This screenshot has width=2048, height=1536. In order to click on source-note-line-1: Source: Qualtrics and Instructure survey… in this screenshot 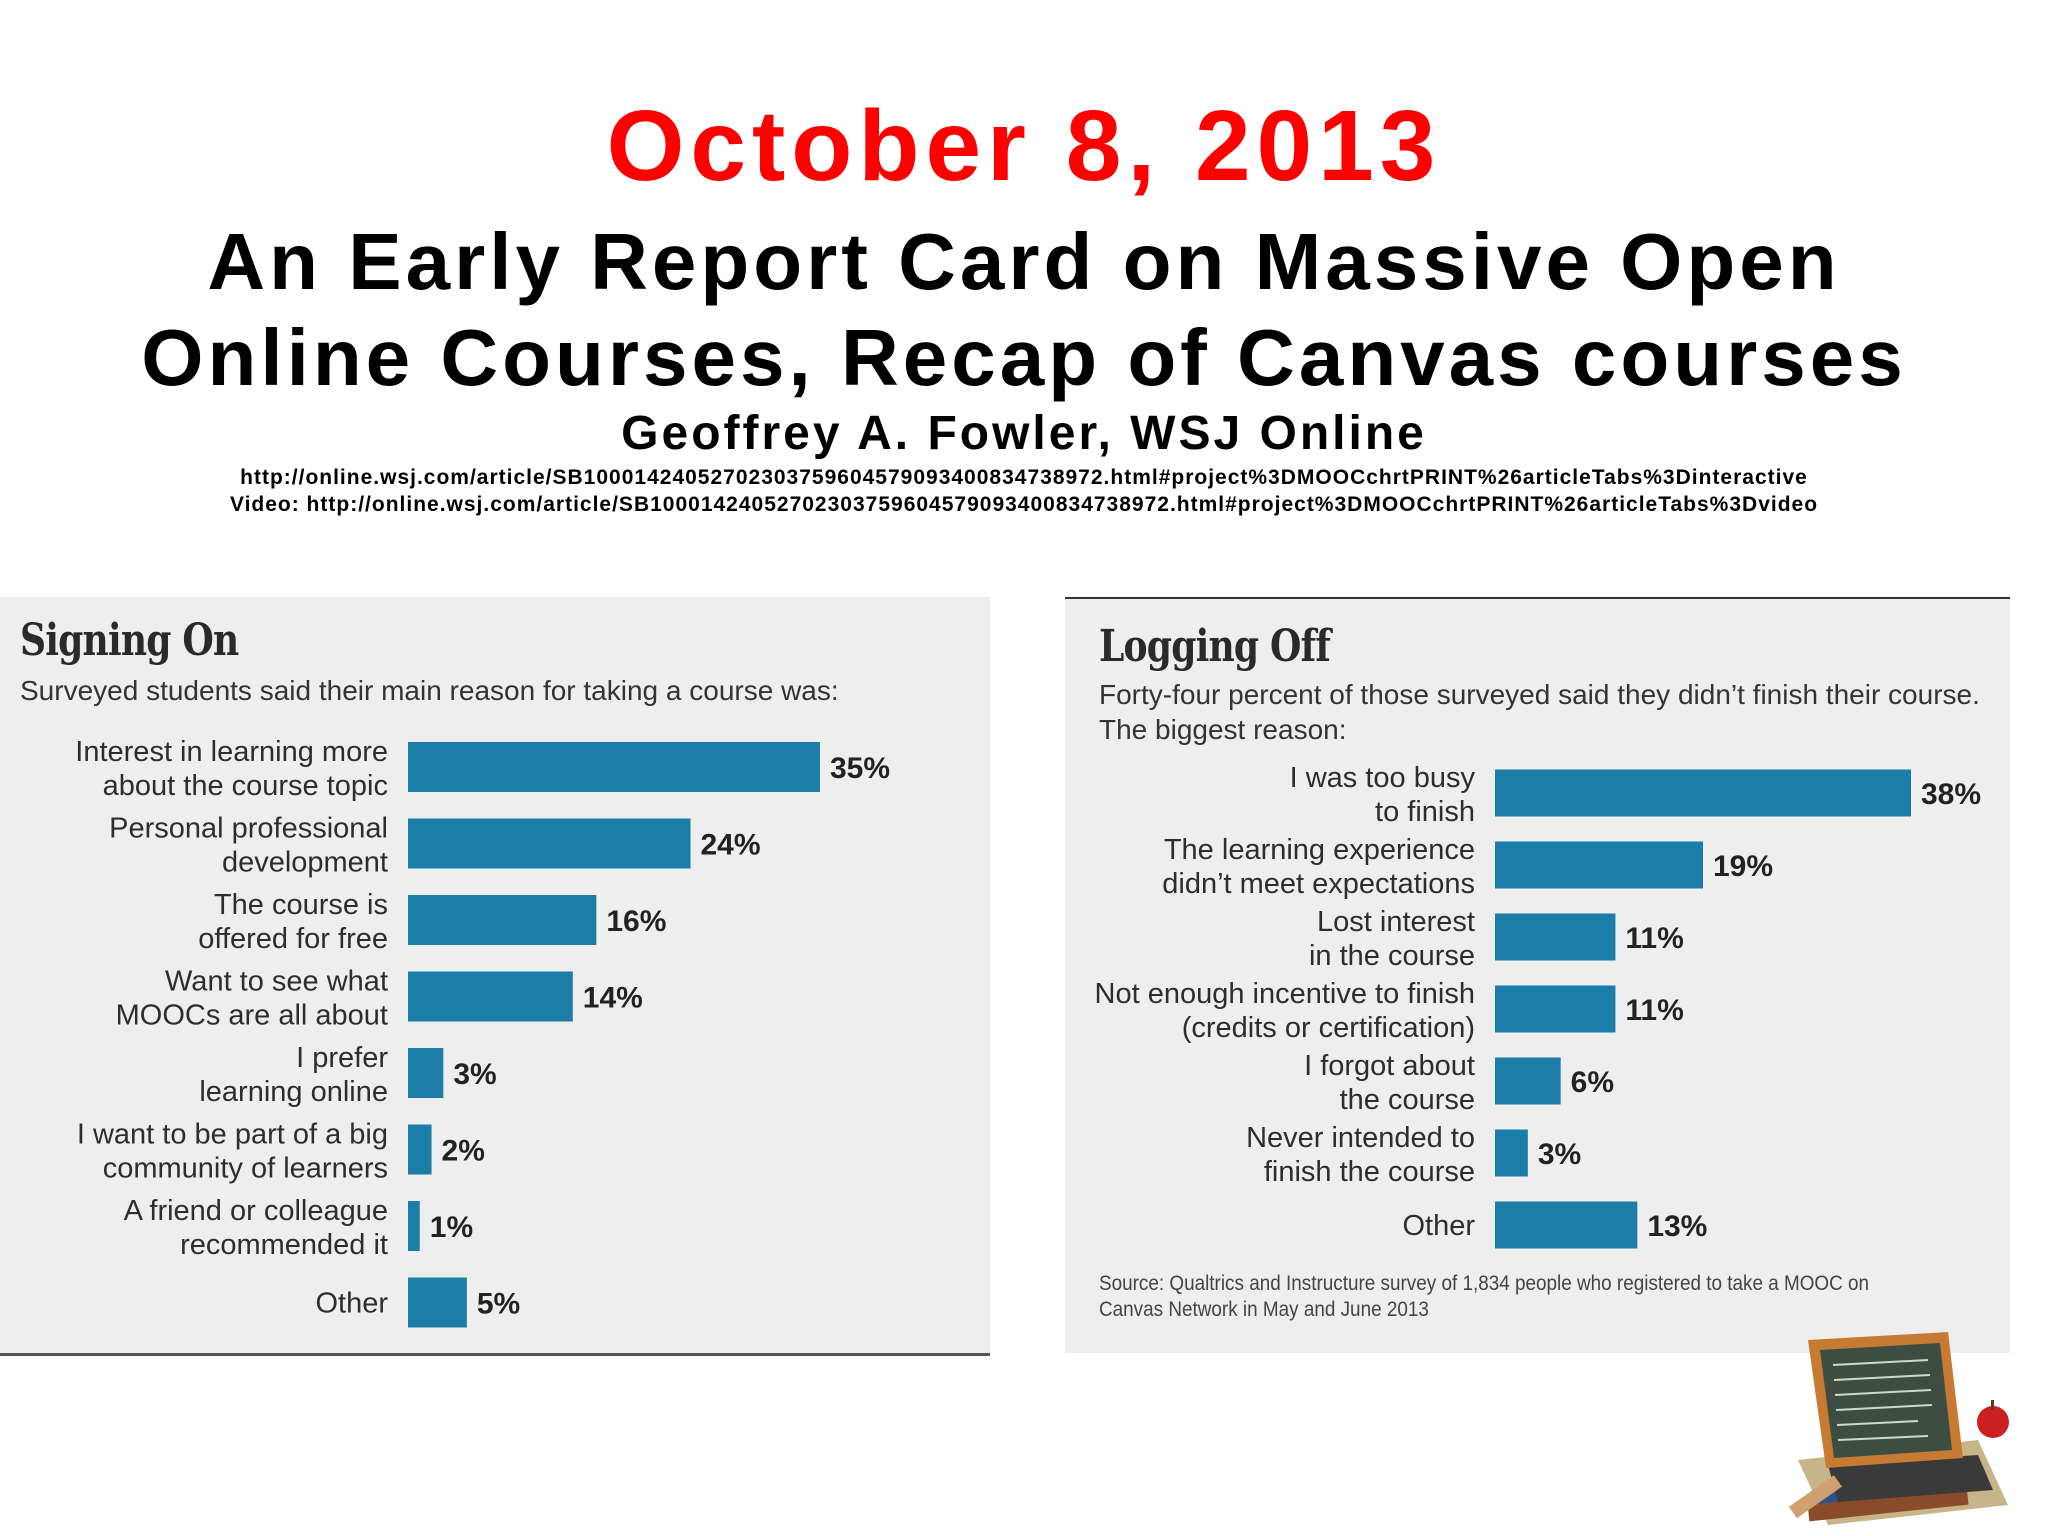, I will do `click(1484, 1283)`.